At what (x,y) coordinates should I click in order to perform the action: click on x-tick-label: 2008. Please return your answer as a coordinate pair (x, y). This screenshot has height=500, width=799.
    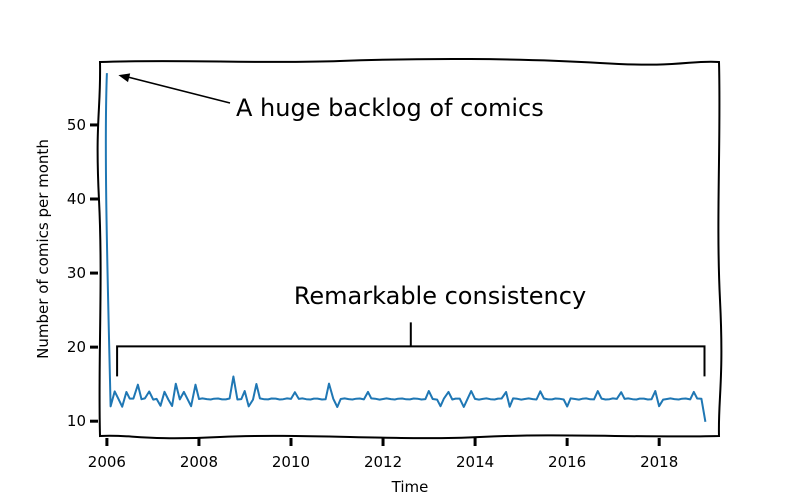
    Looking at the image, I should click on (199, 462).